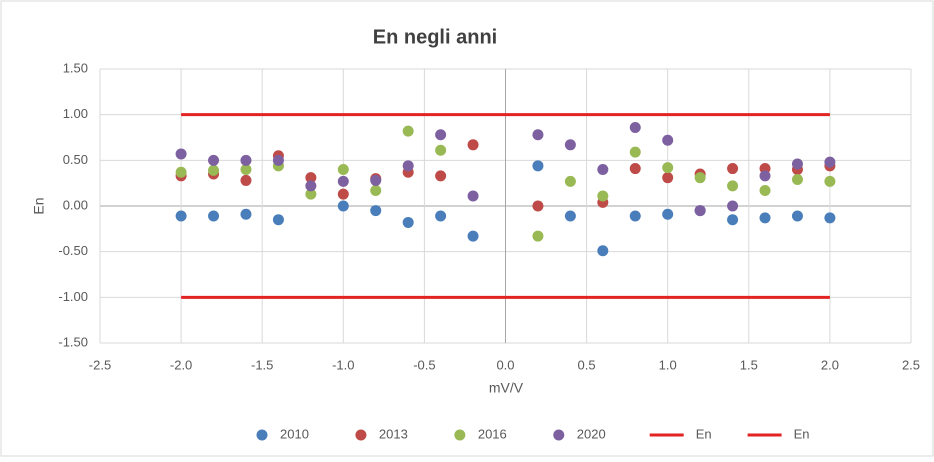 The width and height of the screenshot is (934, 462). Describe the element at coordinates (294, 433) in the screenshot. I see `legend-label: 2010` at that location.